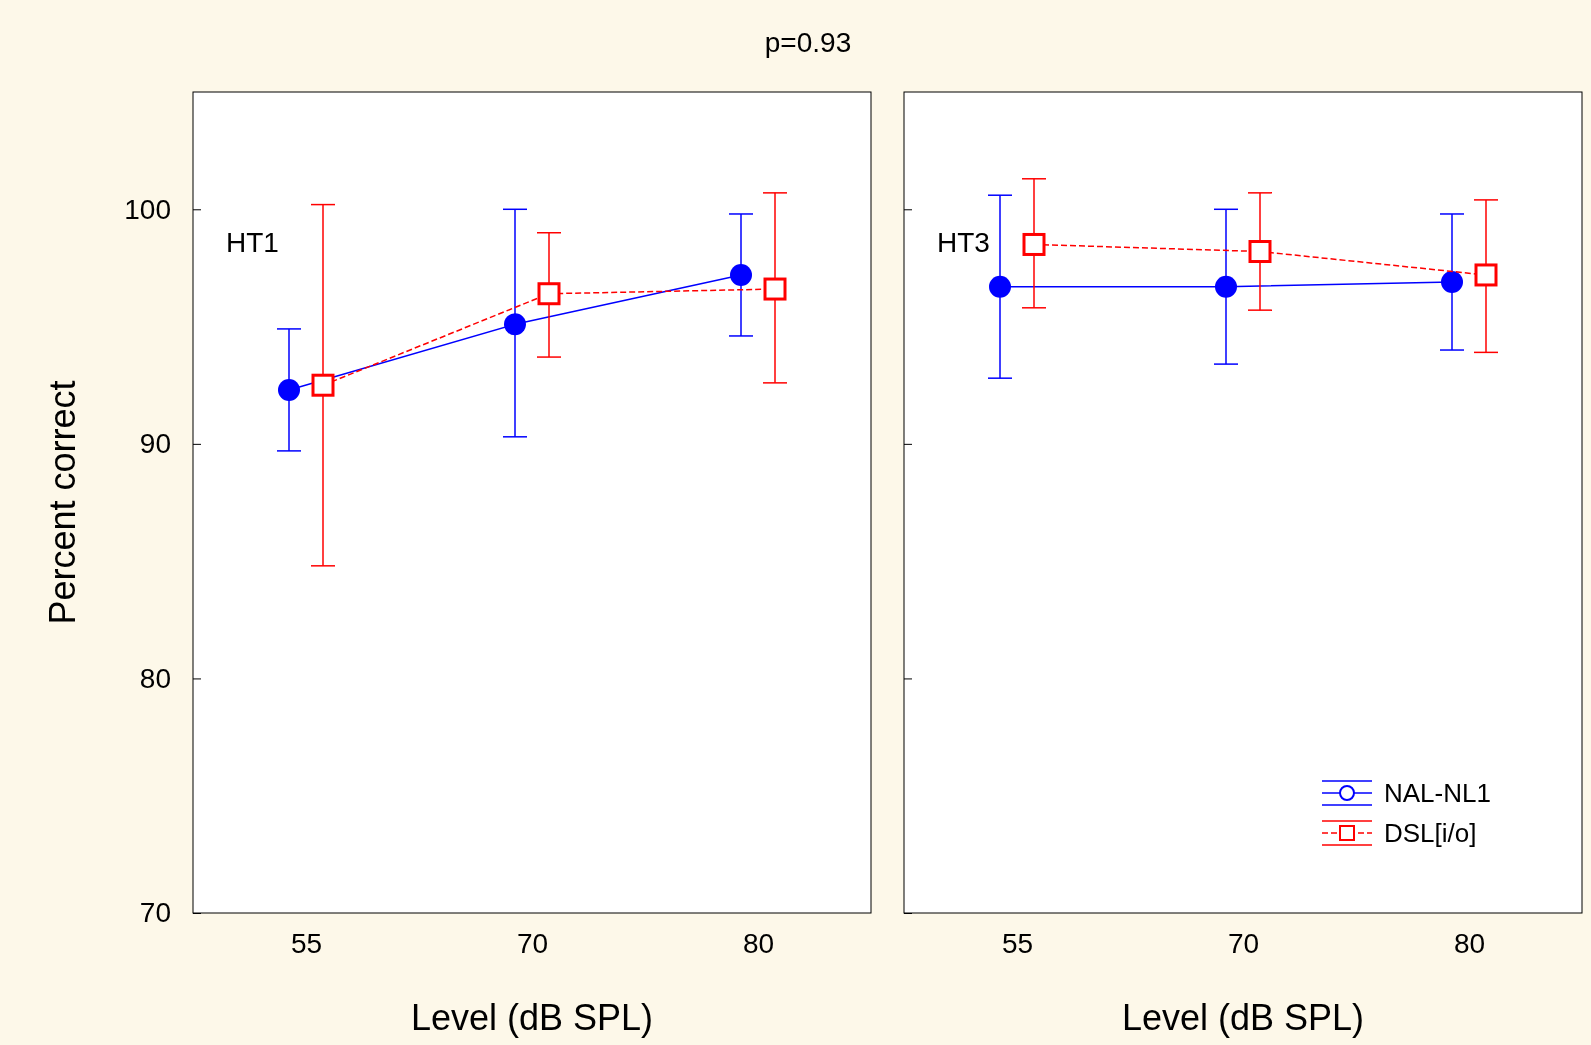 This screenshot has height=1045, width=1591. What do you see at coordinates (1430, 833) in the screenshot?
I see `legend-label: DSL[i/o]` at bounding box center [1430, 833].